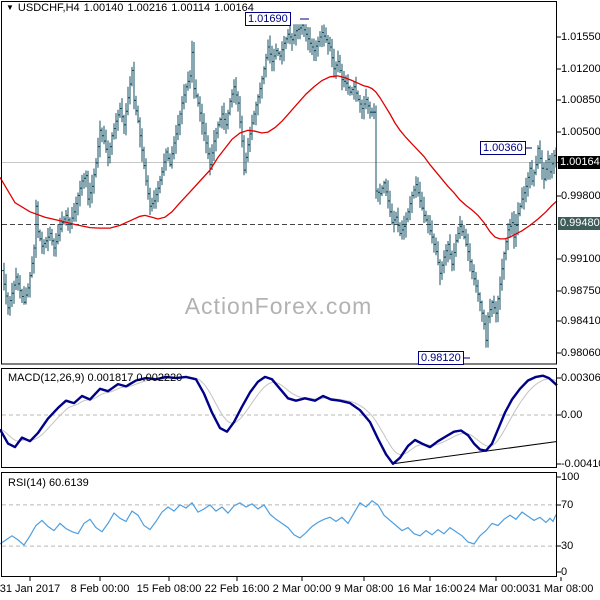 The image size is (600, 600). Describe the element at coordinates (580, 37) in the screenshot. I see `price-axis-label: 1.01550` at that location.